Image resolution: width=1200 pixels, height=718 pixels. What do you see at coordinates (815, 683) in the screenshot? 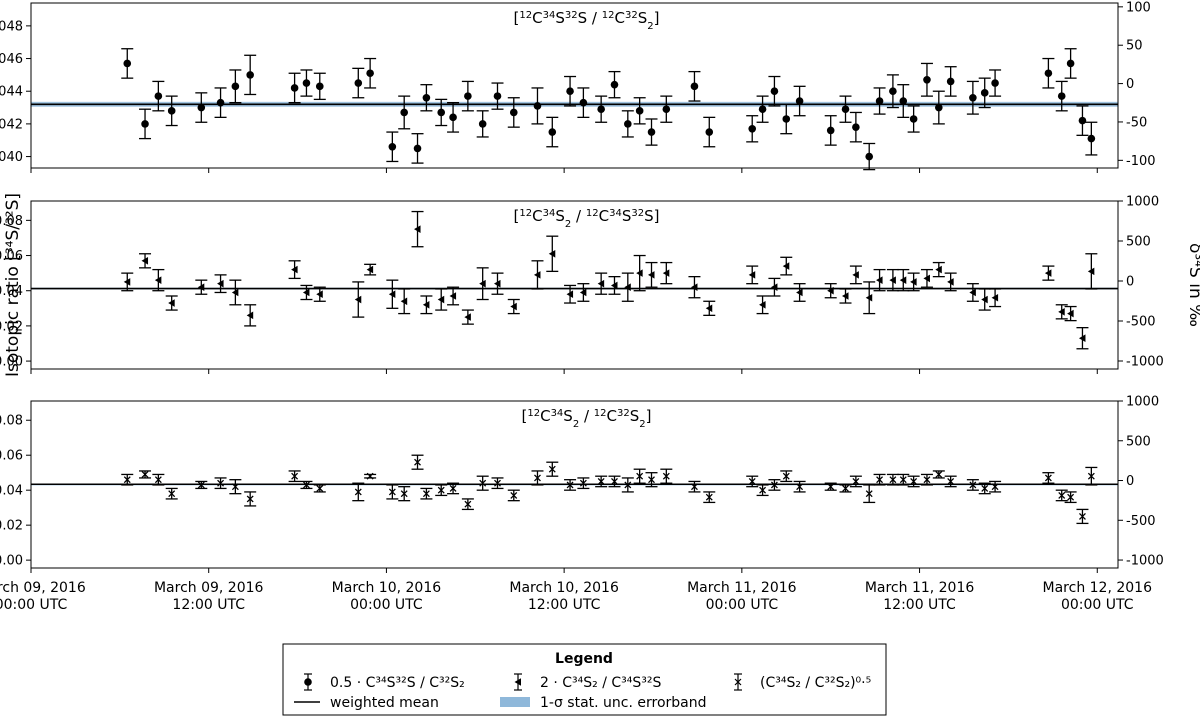
I see `legend-label: (C³⁴S₂ / C³²S₂)⁰·⁵` at bounding box center [815, 683].